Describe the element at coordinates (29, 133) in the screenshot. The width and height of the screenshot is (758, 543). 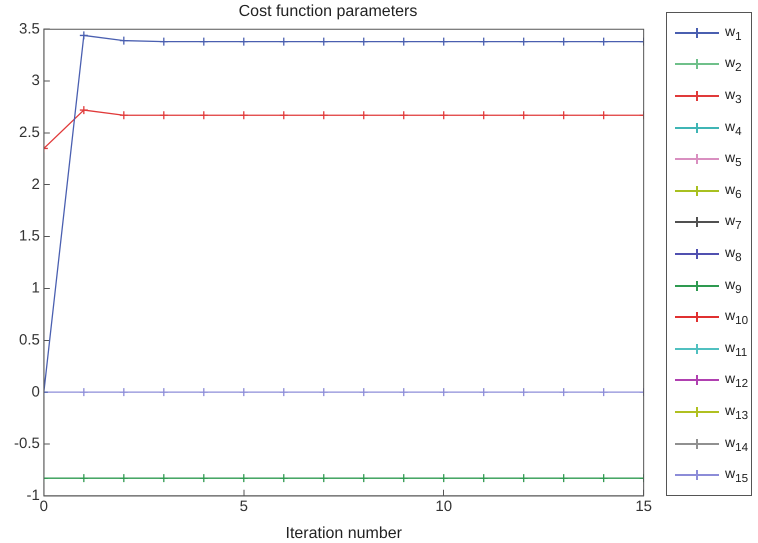
I see `y-tick-label: 2.5` at that location.